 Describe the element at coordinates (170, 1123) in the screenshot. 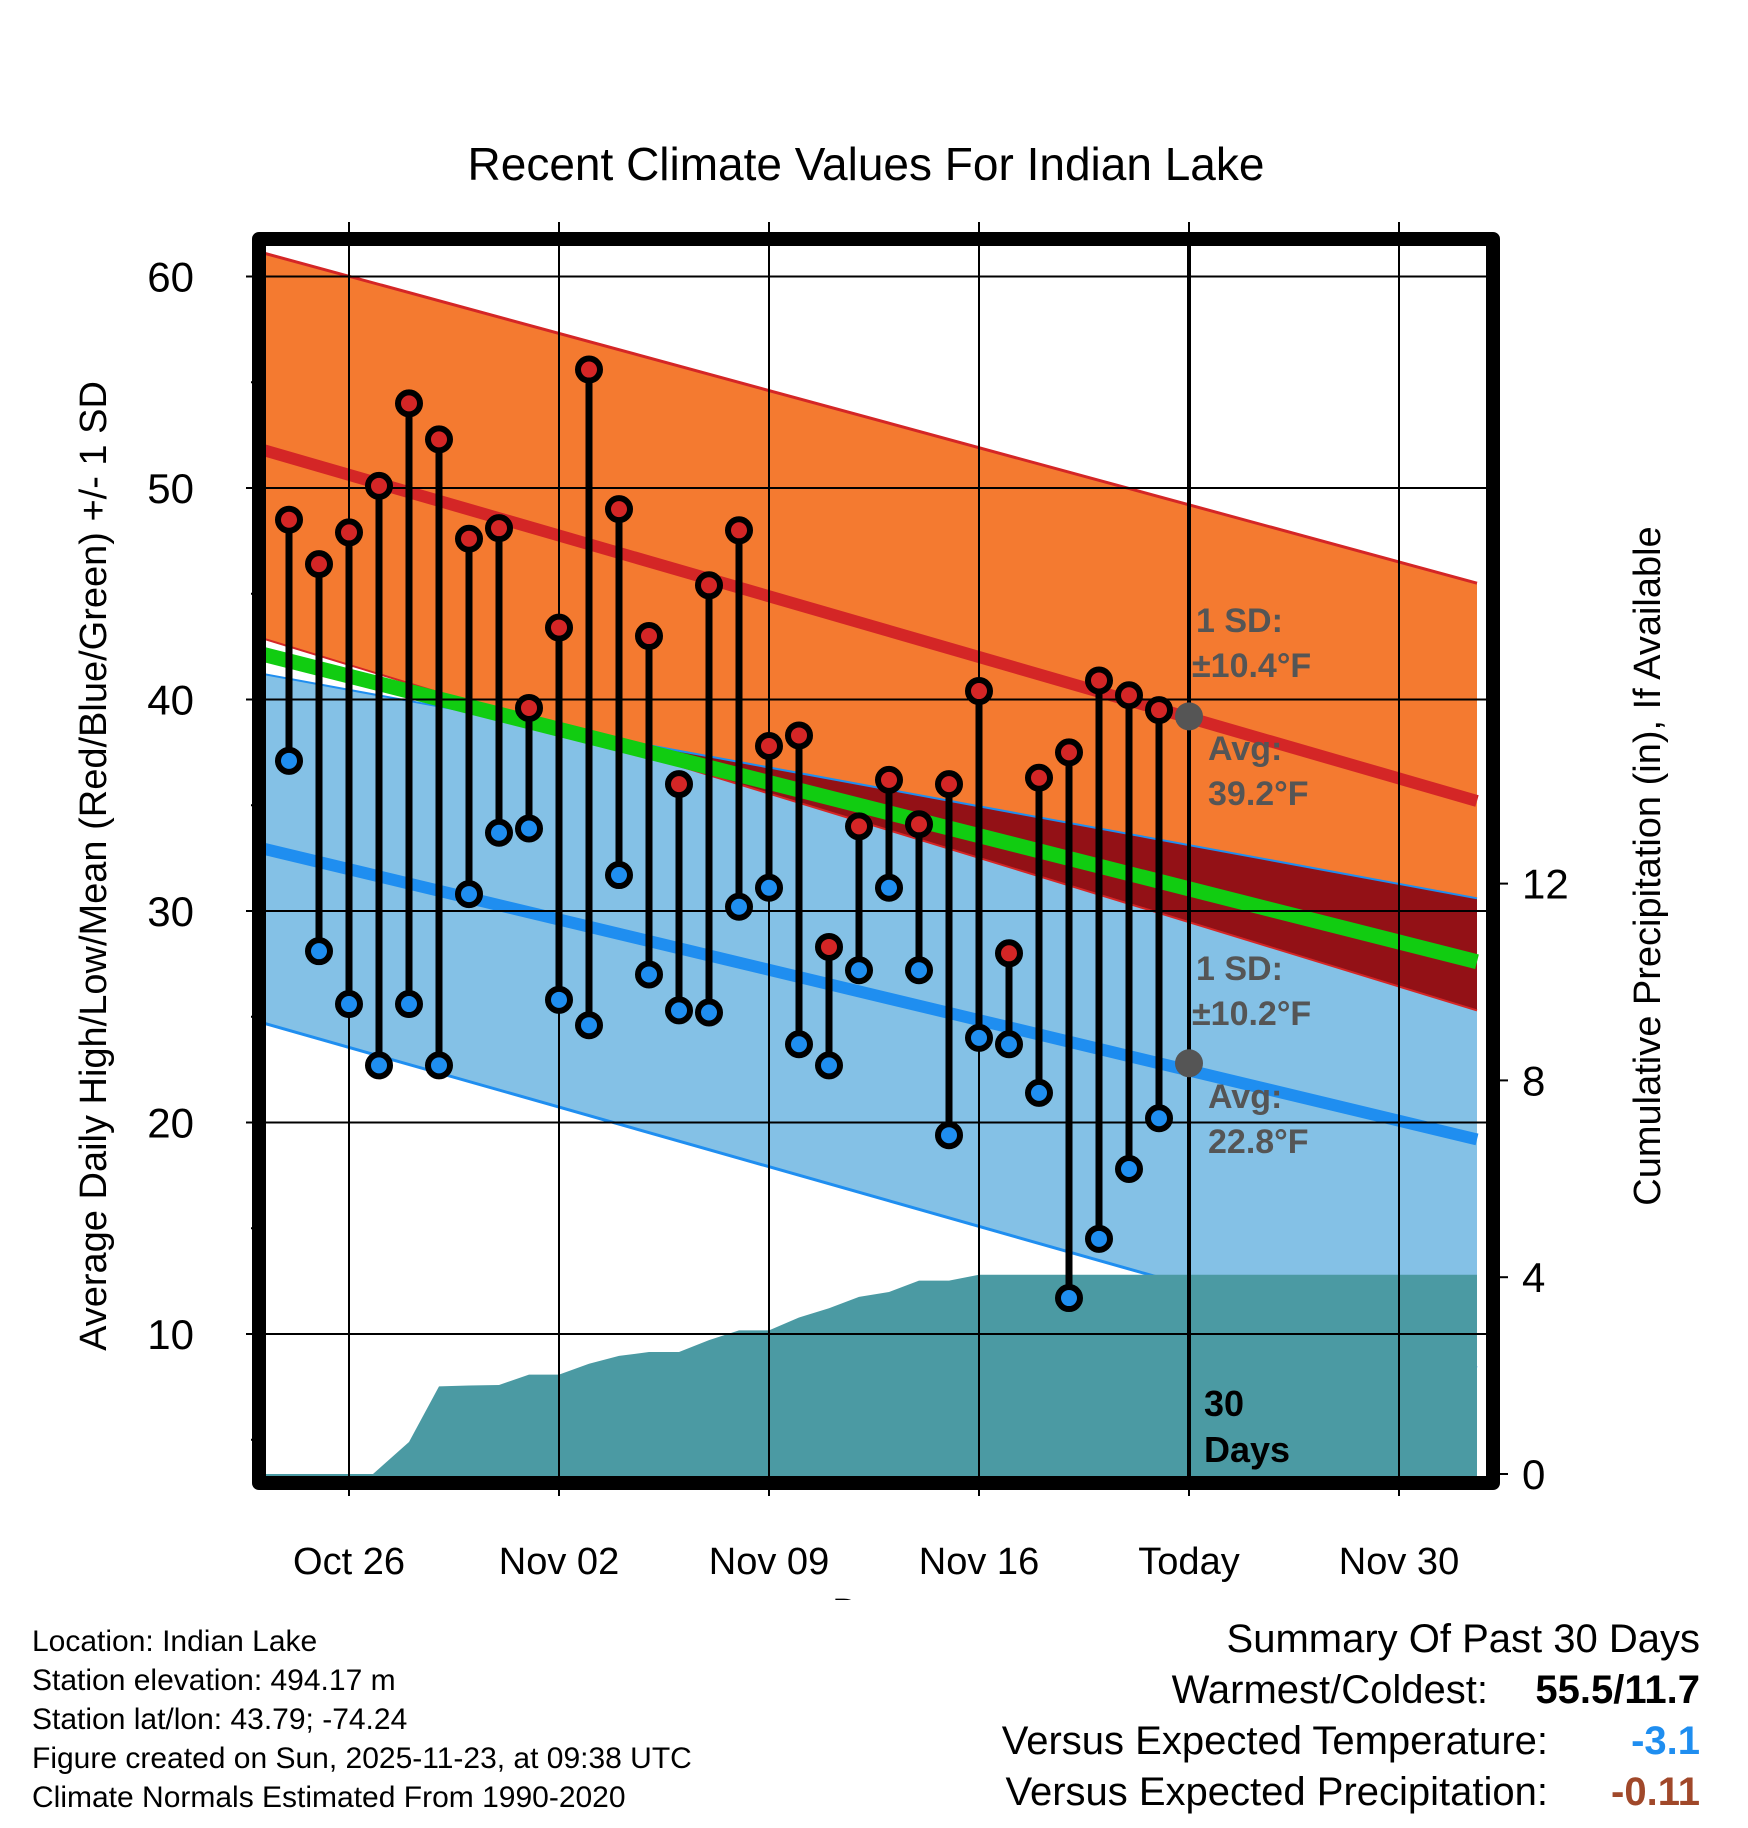

I see `y-tick-label-20: 20` at that location.